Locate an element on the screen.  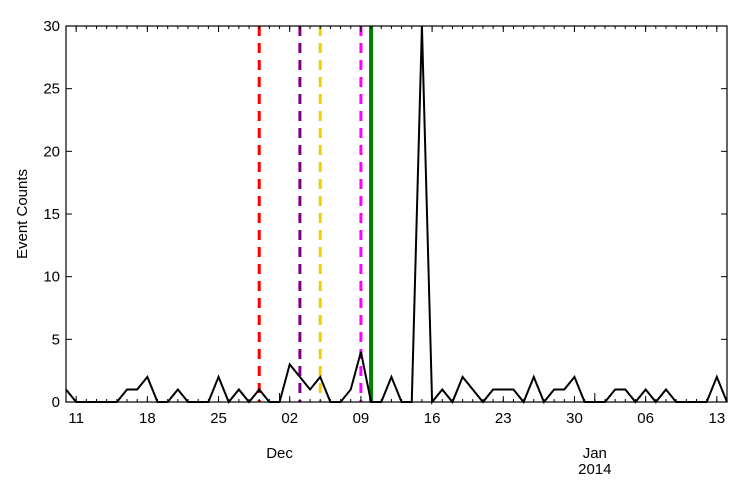
y-tick-label: 10 is located at coordinates (51, 277).